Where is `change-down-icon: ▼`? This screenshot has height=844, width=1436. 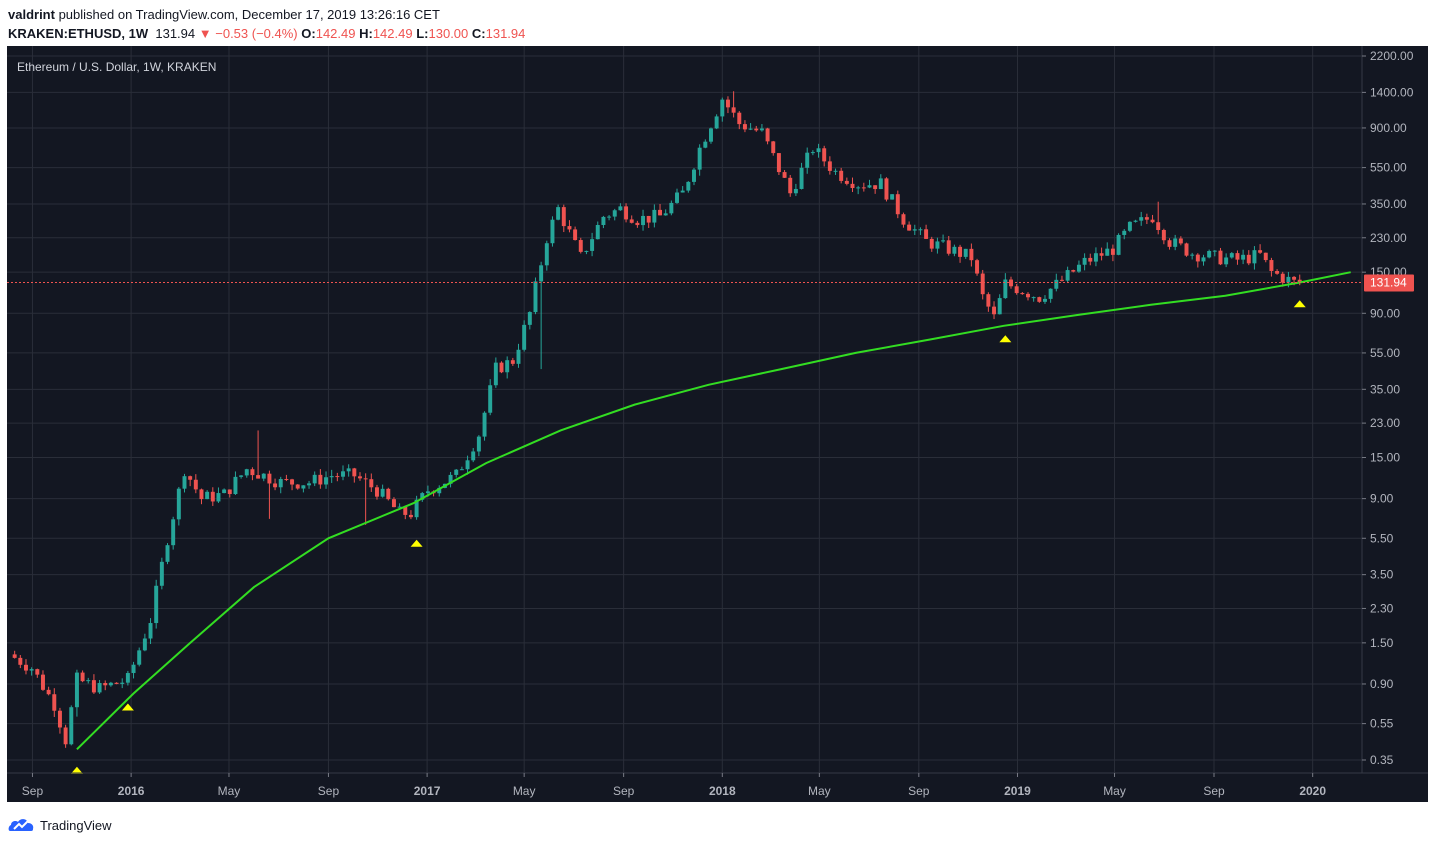
change-down-icon: ▼ is located at coordinates (205, 33).